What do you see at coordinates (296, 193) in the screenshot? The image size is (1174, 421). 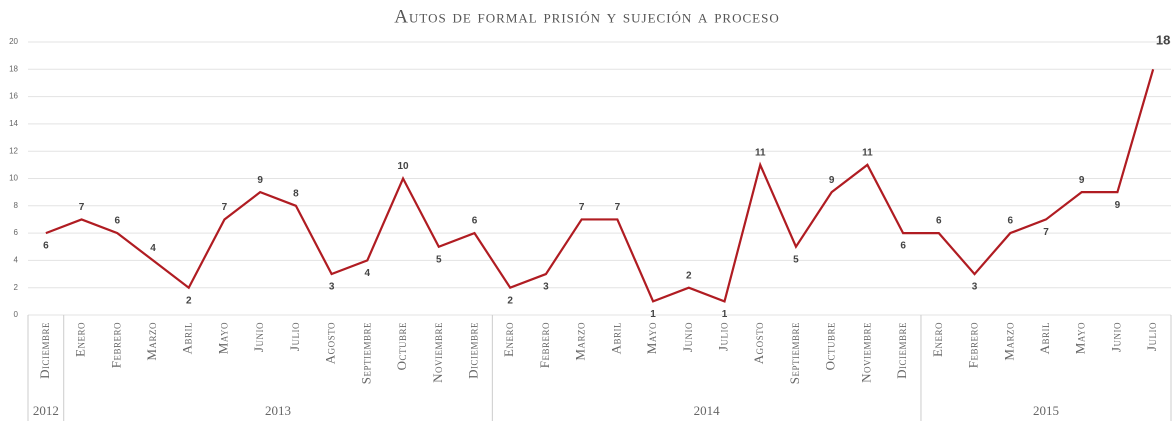 I see `data-label: 8` at bounding box center [296, 193].